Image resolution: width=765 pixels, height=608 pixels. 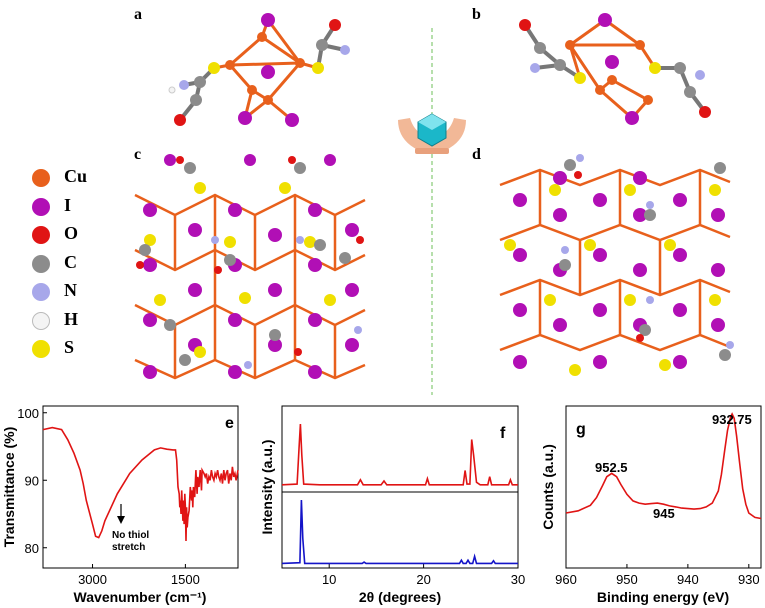 I want to click on annotation-arrow-head, so click(x=121, y=520).